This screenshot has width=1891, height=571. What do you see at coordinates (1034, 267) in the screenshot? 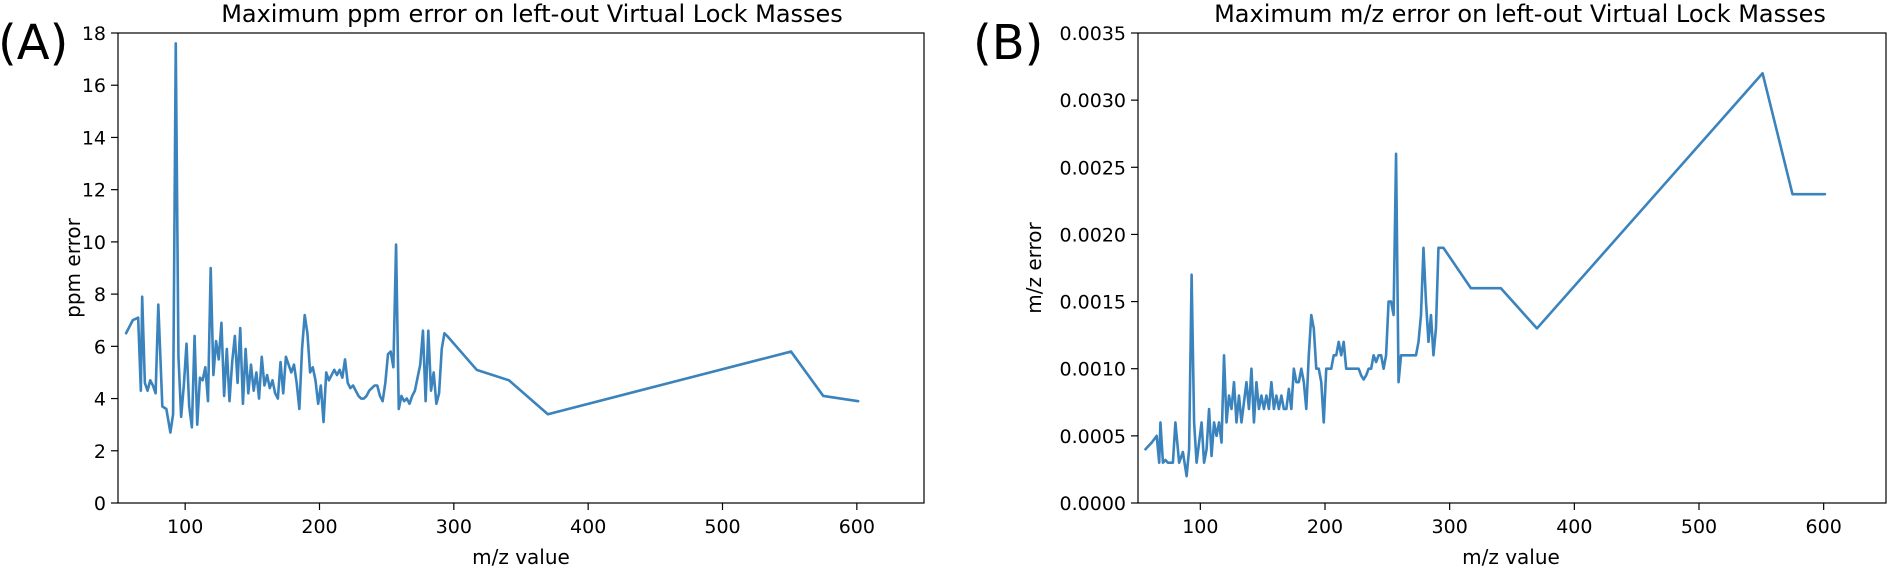
I see `panel-b-y-axis-label: m/z error` at bounding box center [1034, 267].